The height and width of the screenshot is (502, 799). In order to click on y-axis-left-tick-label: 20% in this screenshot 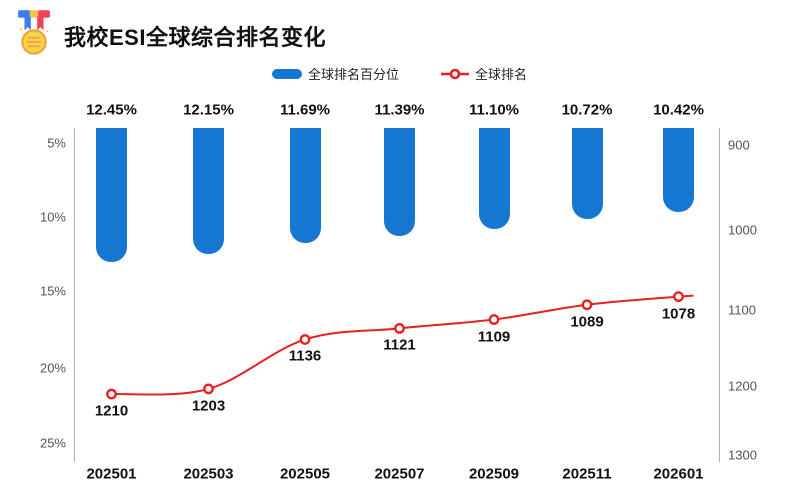, I will do `click(52, 368)`.